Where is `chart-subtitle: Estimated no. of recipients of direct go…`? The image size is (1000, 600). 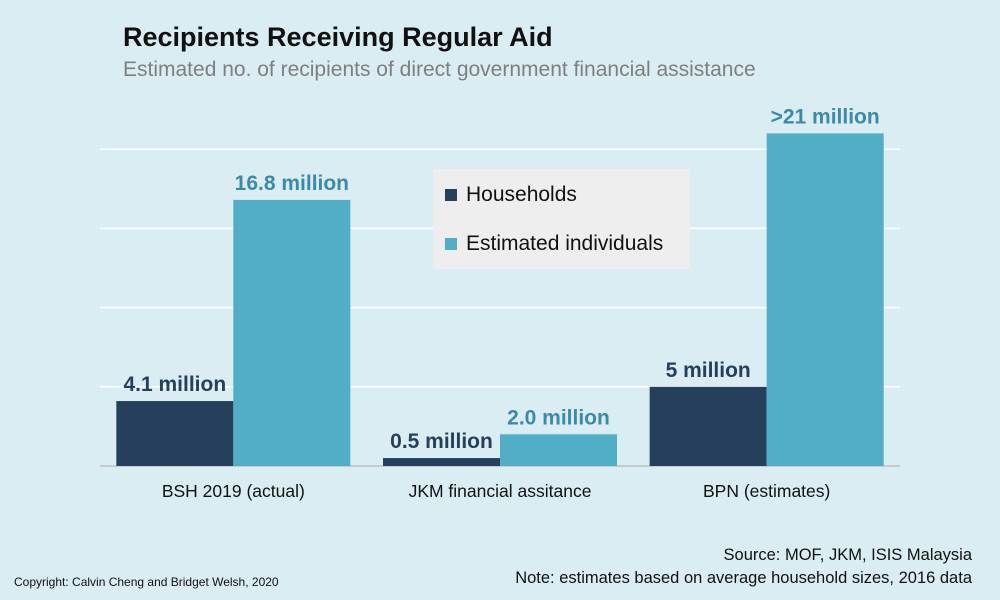 chart-subtitle: Estimated no. of recipients of direct go… is located at coordinates (439, 69).